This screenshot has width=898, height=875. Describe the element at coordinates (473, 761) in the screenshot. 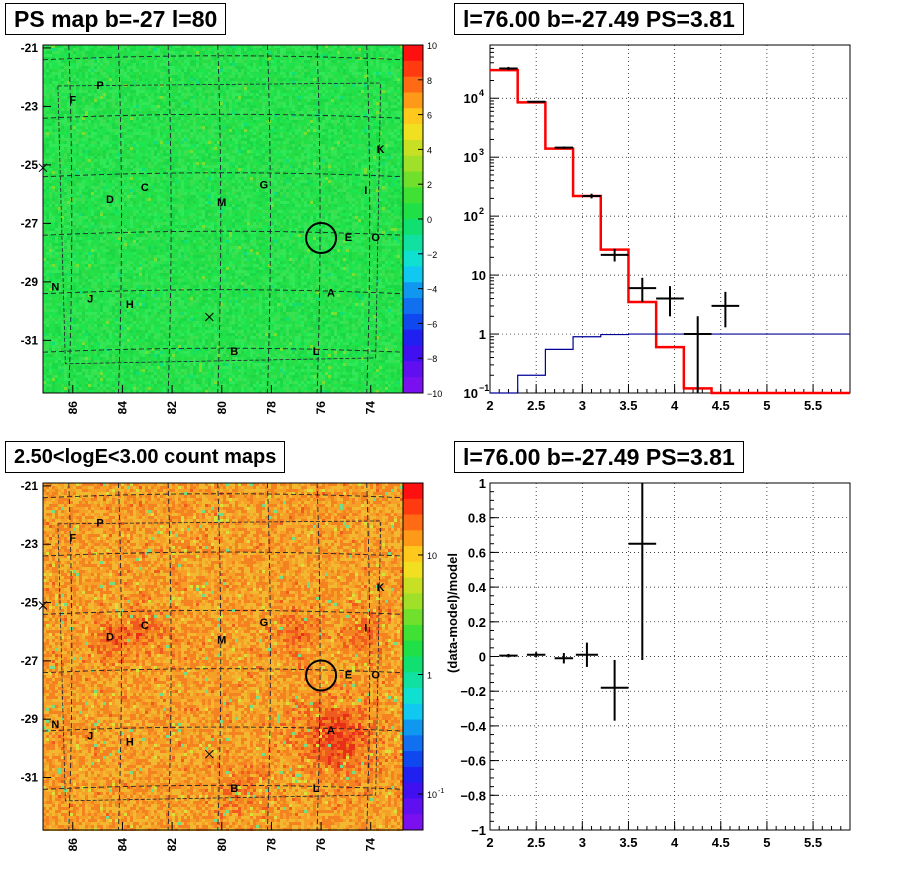

I see `y-tick-label: −0.6` at that location.